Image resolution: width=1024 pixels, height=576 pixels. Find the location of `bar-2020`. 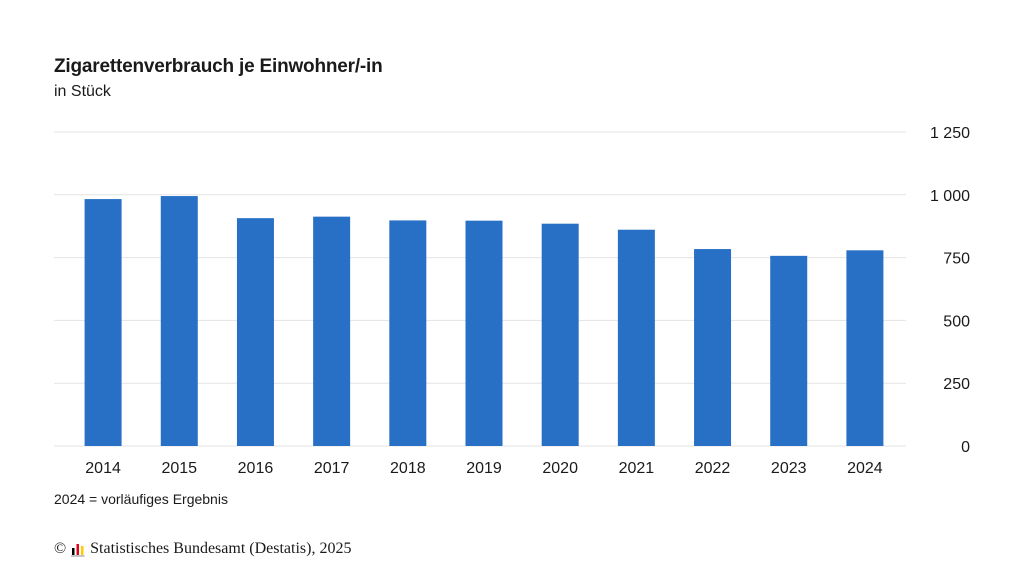

bar-2020 is located at coordinates (560, 334).